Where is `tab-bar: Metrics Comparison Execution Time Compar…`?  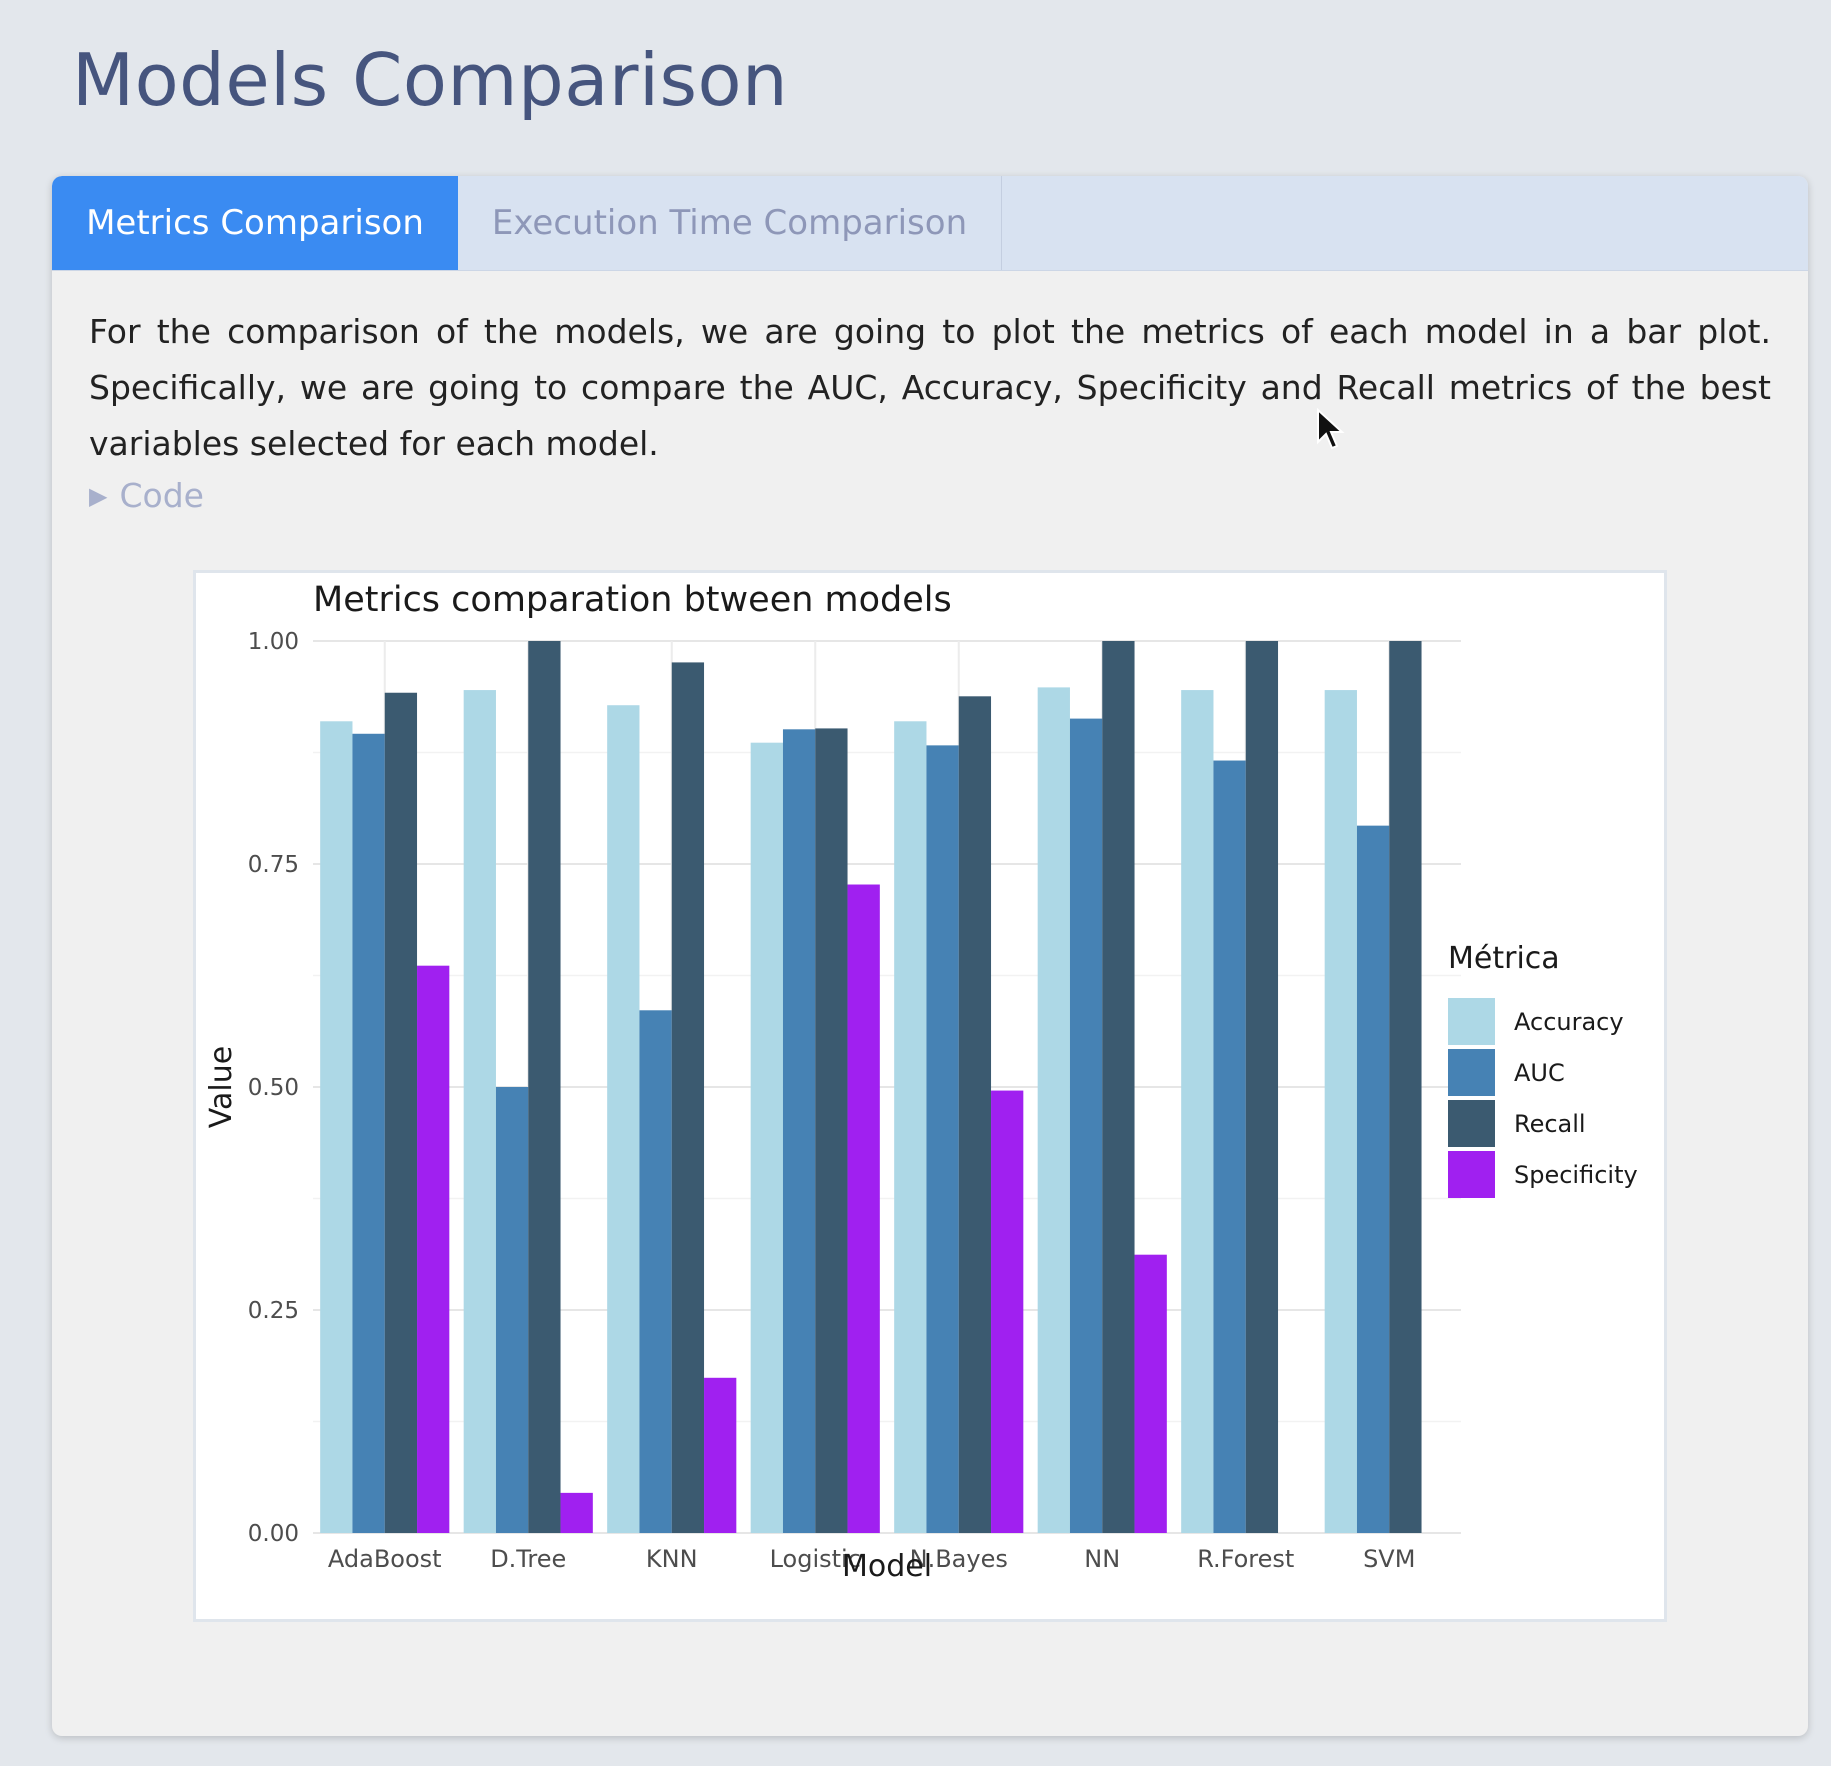 tab-bar: Metrics Comparison Execution Time Compar… is located at coordinates (930, 223).